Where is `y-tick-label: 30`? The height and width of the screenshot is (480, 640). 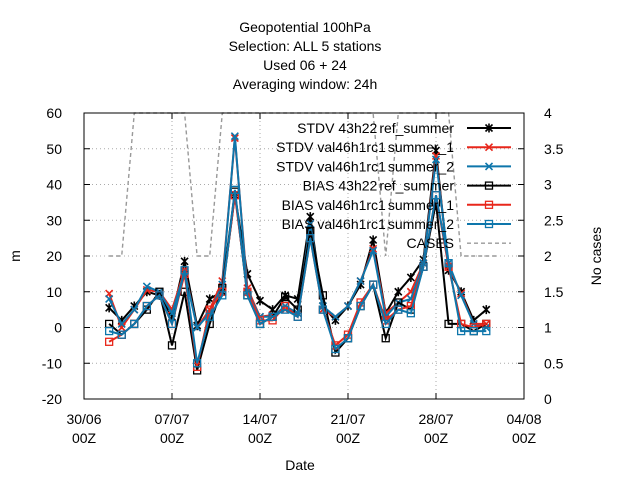 y-tick-label: 30 is located at coordinates (54, 220).